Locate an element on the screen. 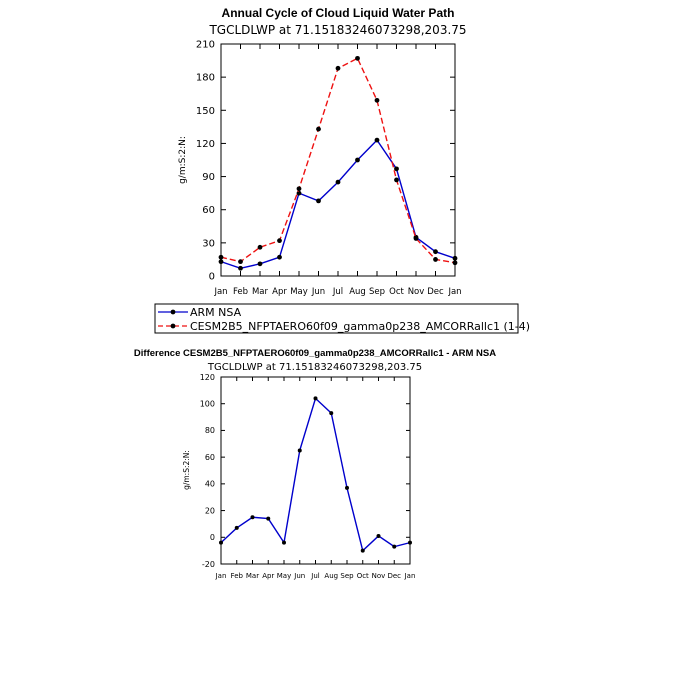 Image resolution: width=675 pixels, height=675 pixels. y-tick-label: 150 is located at coordinates (205, 111).